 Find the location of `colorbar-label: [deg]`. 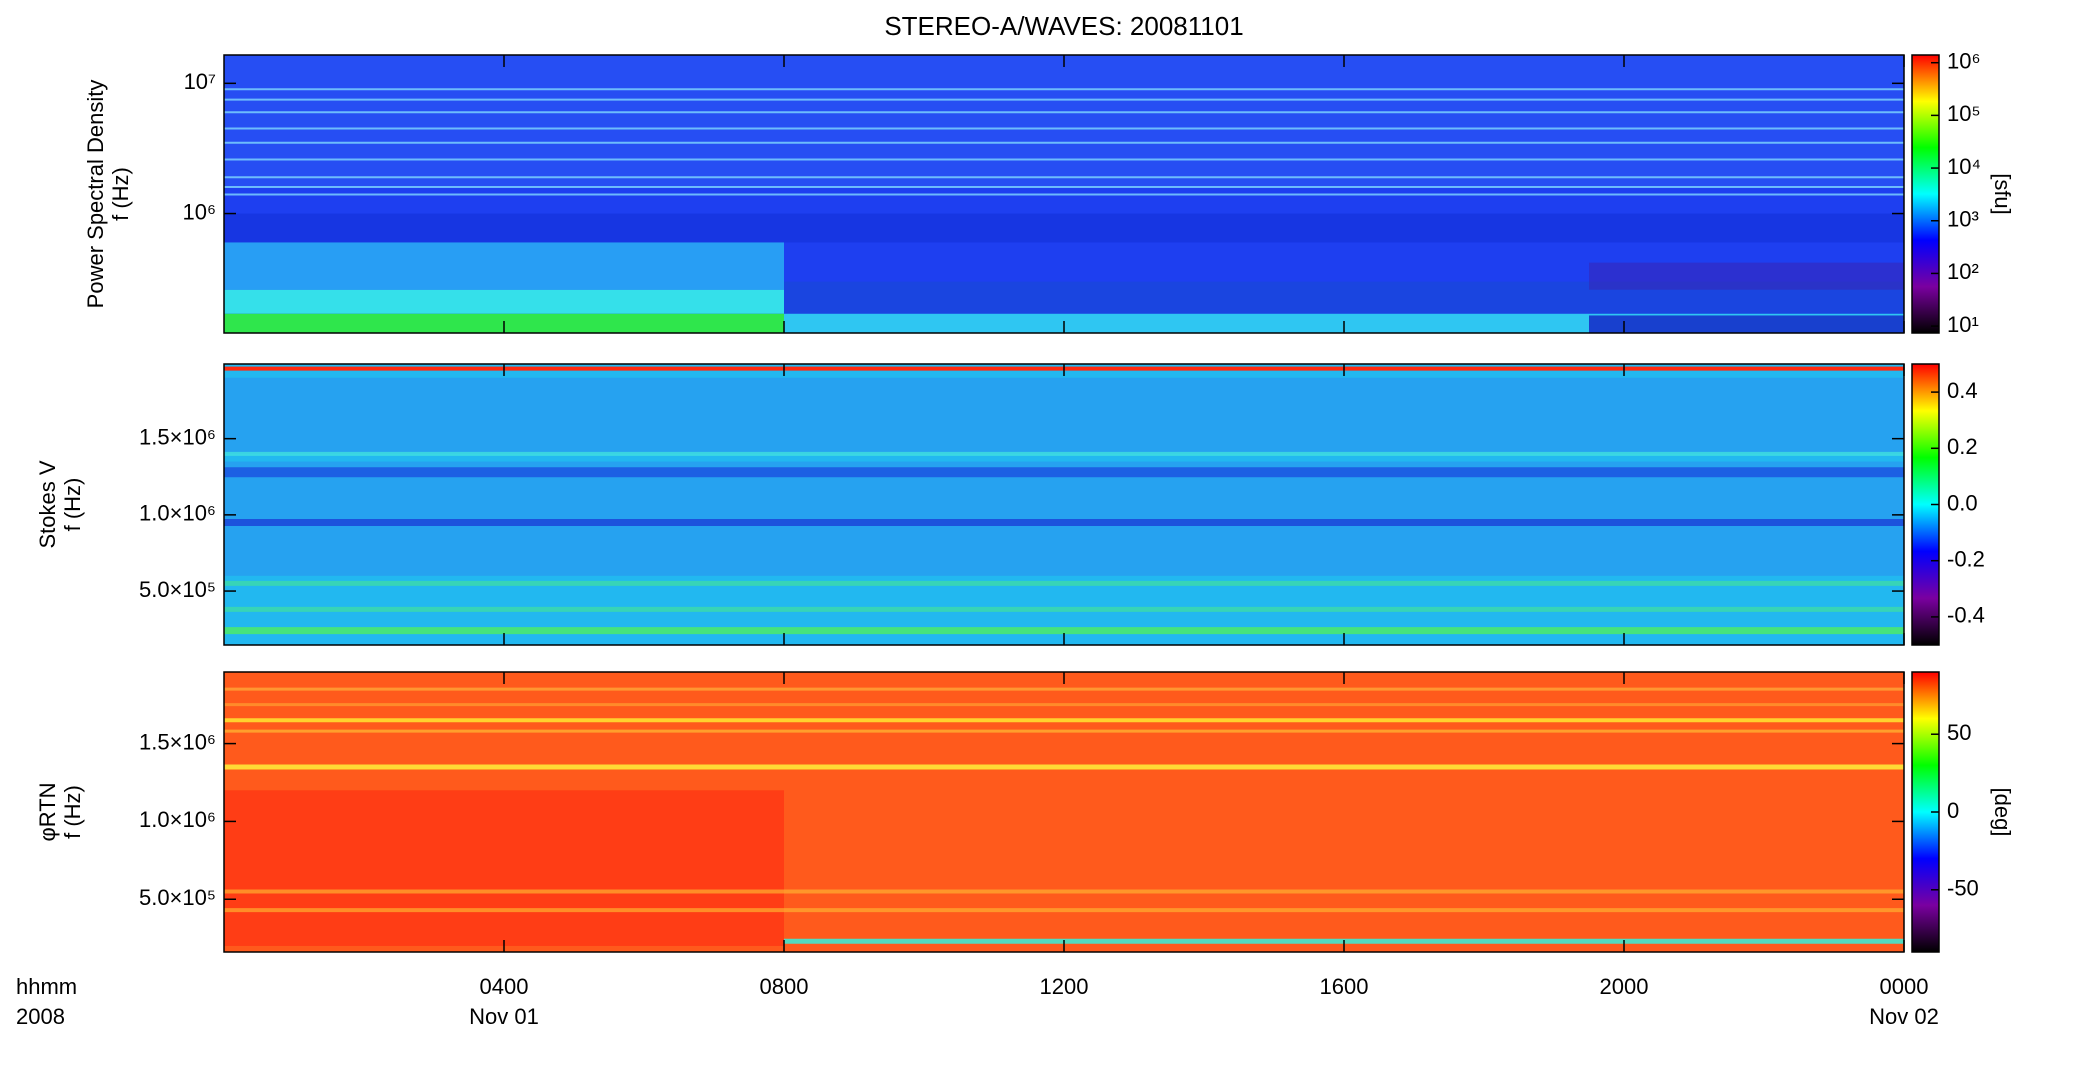

colorbar-label: [deg] is located at coordinates (2002, 812).